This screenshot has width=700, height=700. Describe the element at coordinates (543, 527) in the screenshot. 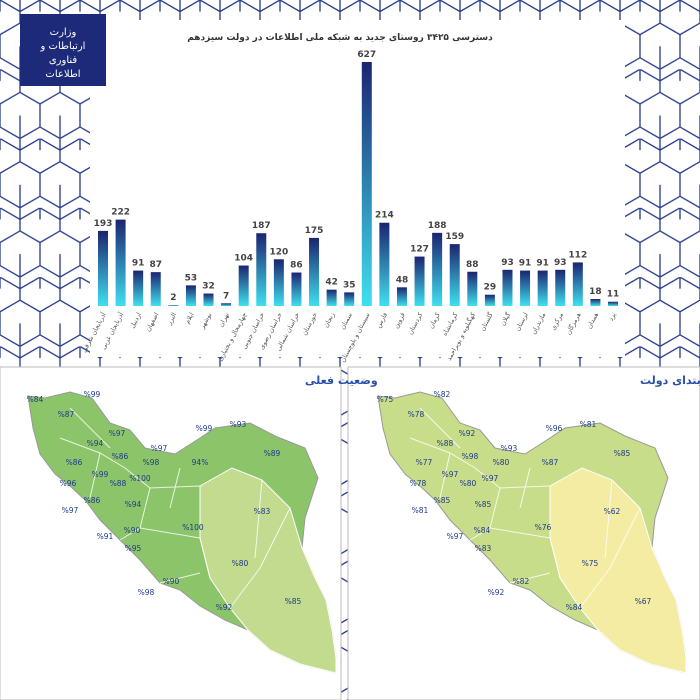

I see `map-percent-label: %76` at that location.